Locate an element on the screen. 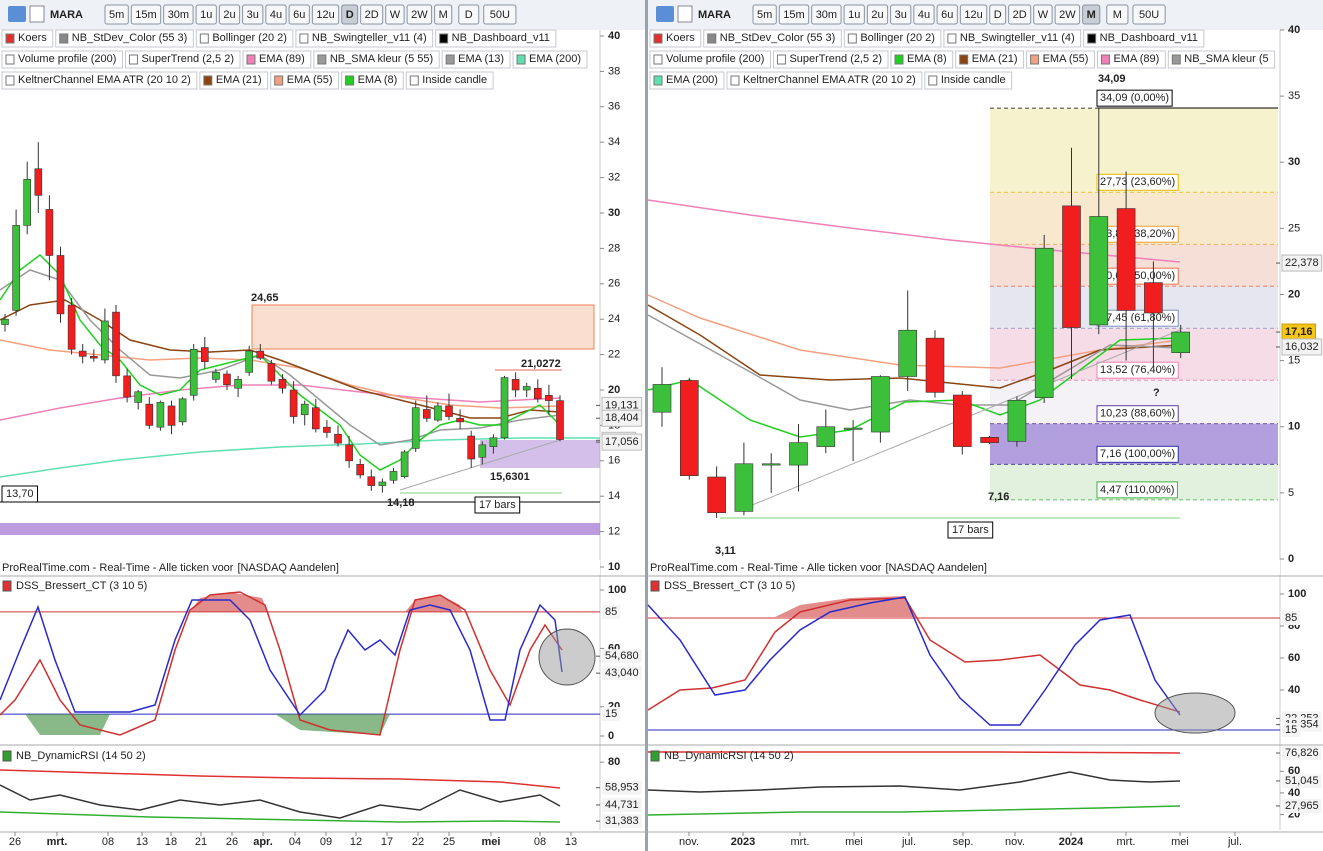 The width and height of the screenshot is (1323, 851). indicator-legend: KeltnerChannel EMA ATR (20 10 2) is located at coordinates (104, 80).